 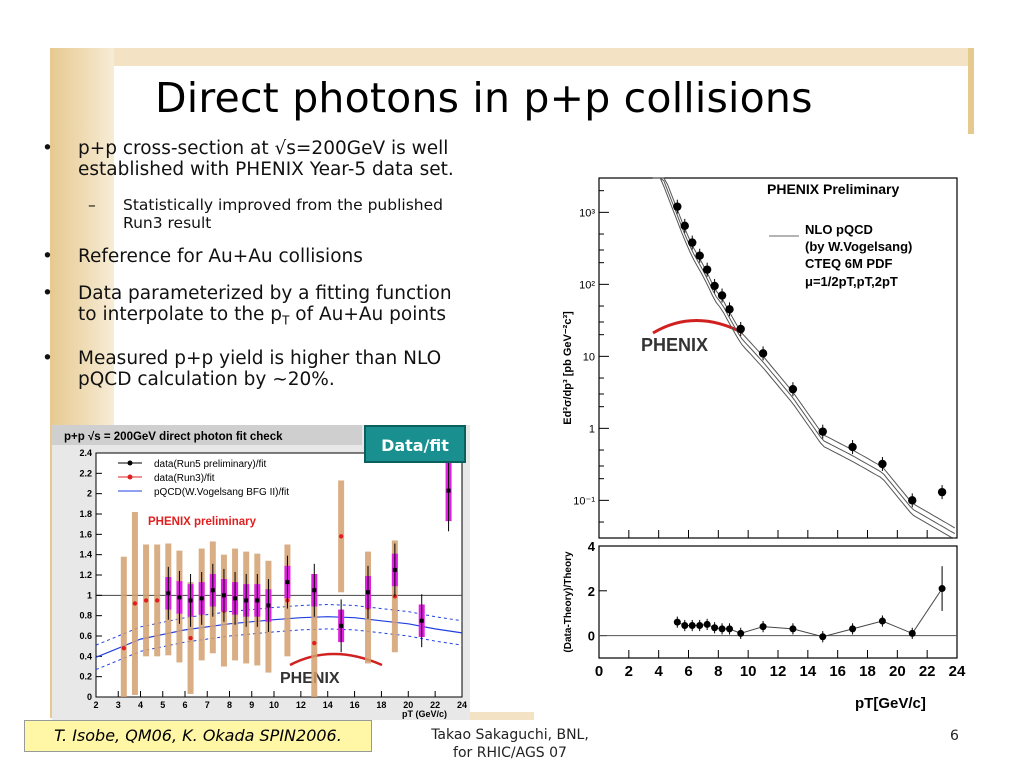 I want to click on x-tick-label: 7, so click(x=207, y=705).